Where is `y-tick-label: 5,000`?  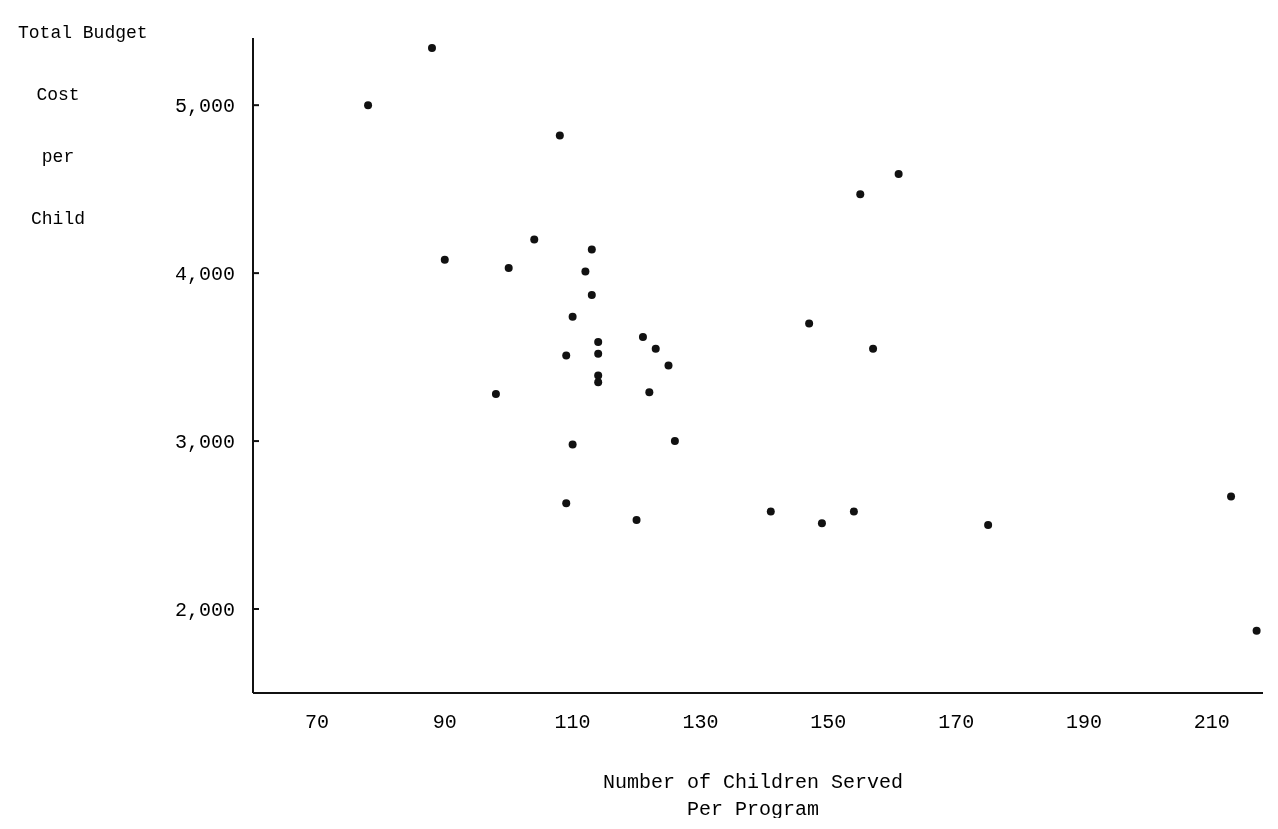 y-tick-label: 5,000 is located at coordinates (204, 107).